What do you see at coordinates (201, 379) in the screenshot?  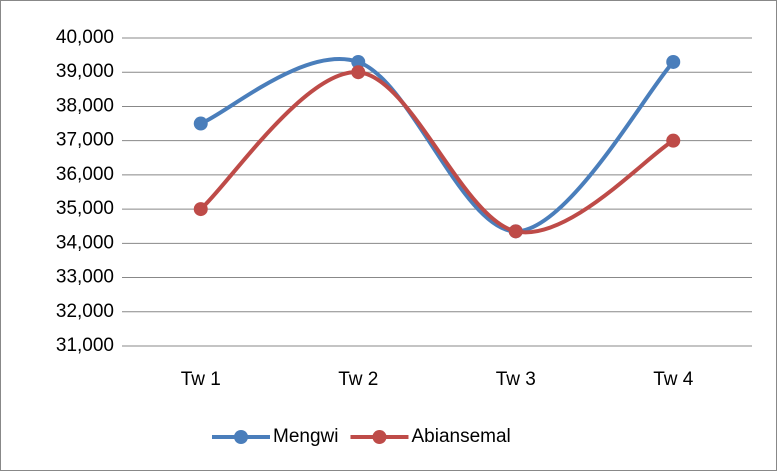 I see `x-tick-label: Tw 1` at bounding box center [201, 379].